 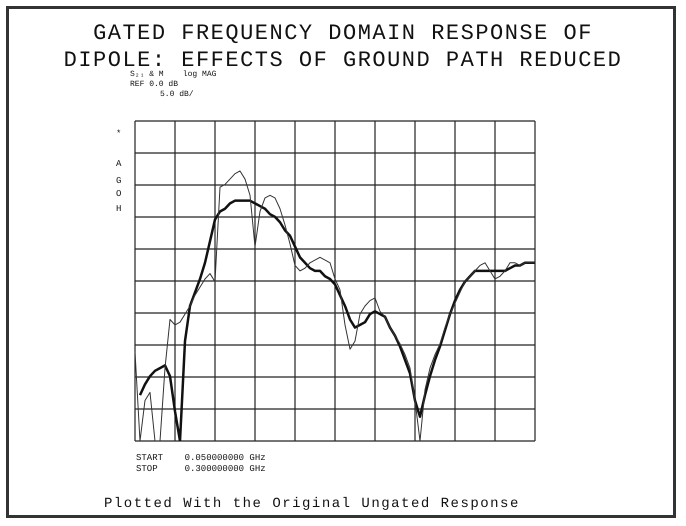 I want to click on text: H, so click(x=119, y=209).